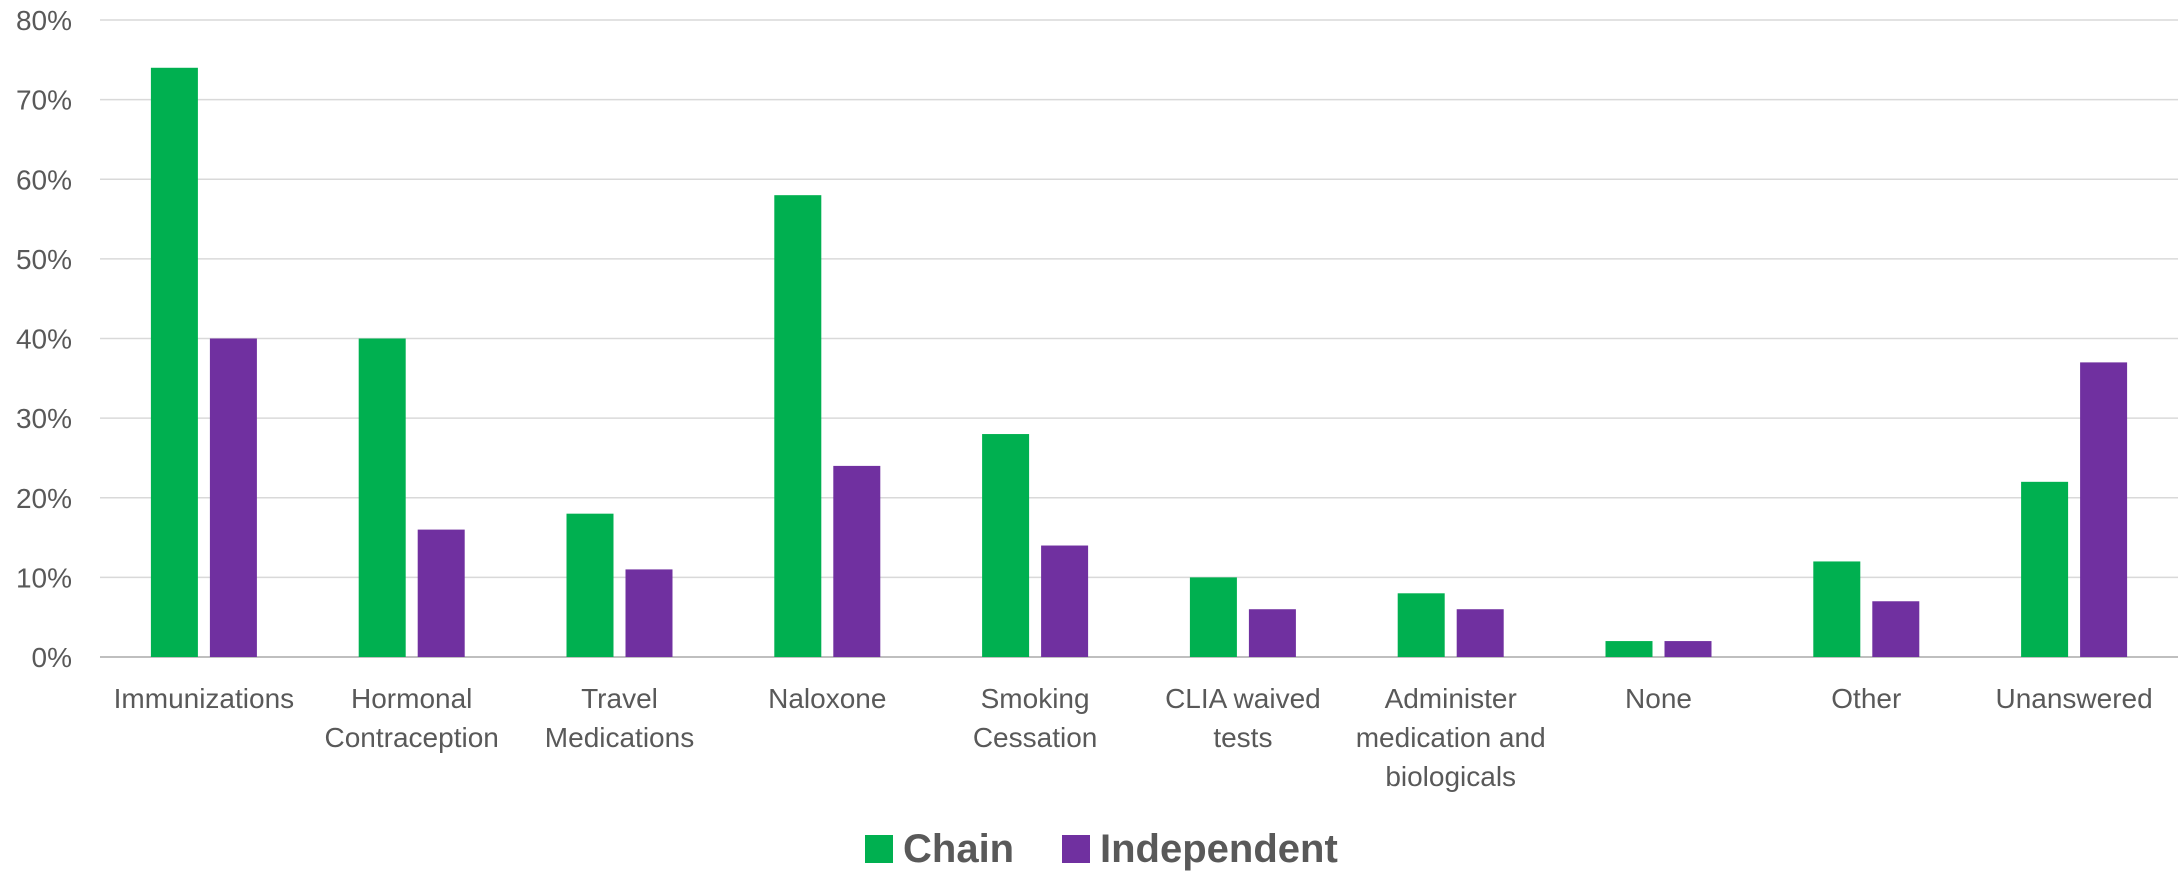 This screenshot has width=2183, height=871. What do you see at coordinates (52, 657) in the screenshot?
I see `y-tick-label: 0%` at bounding box center [52, 657].